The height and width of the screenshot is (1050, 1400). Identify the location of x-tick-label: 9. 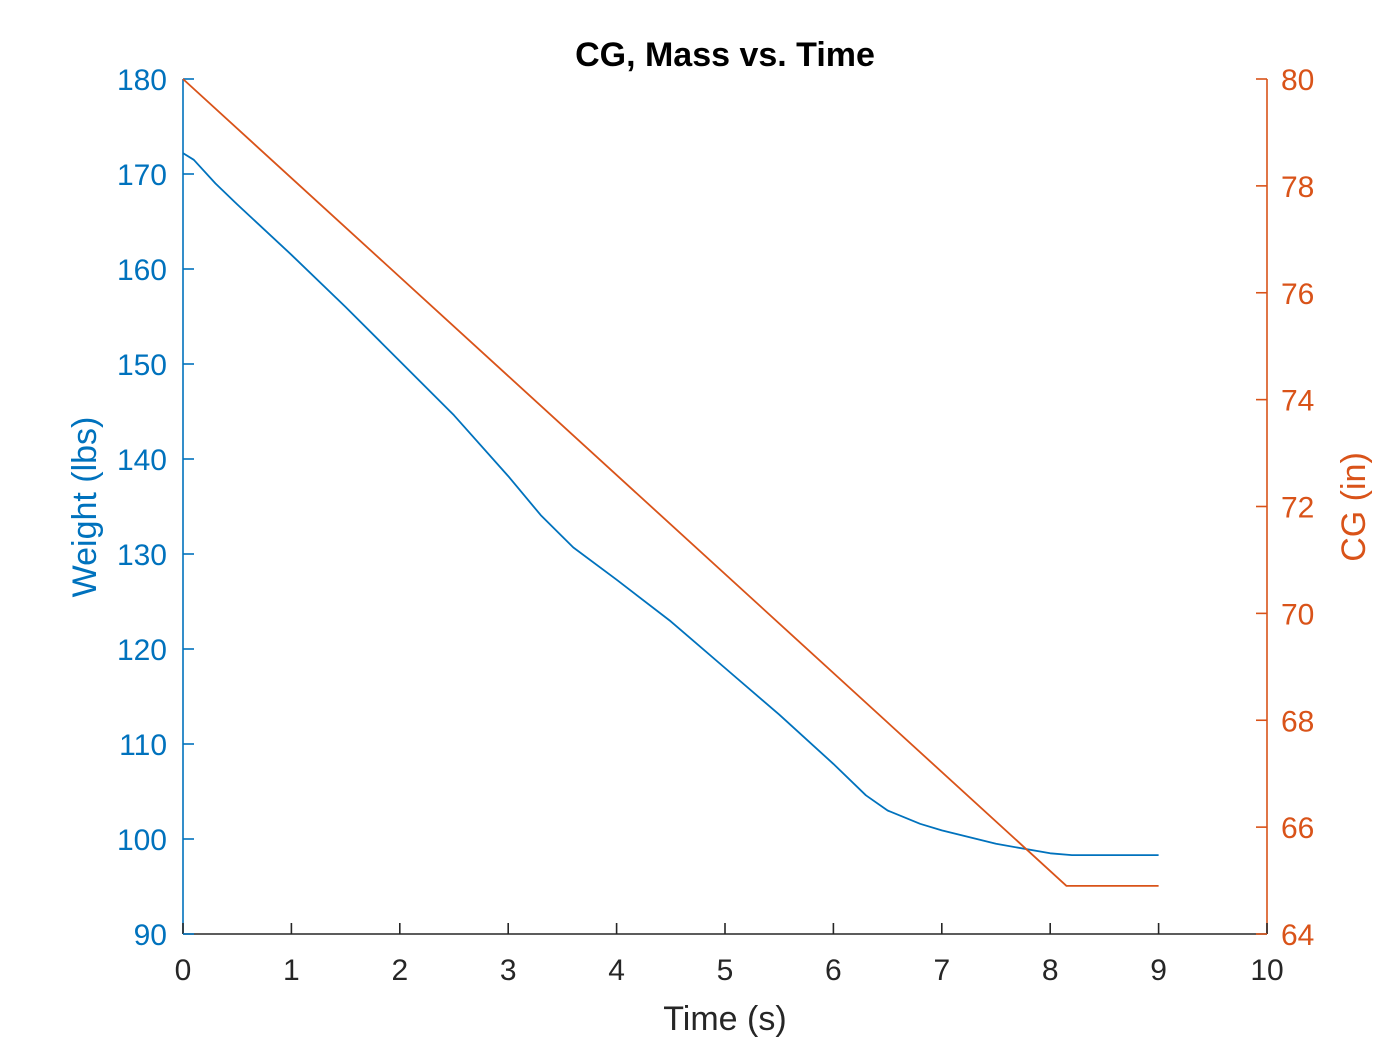
(1158, 970).